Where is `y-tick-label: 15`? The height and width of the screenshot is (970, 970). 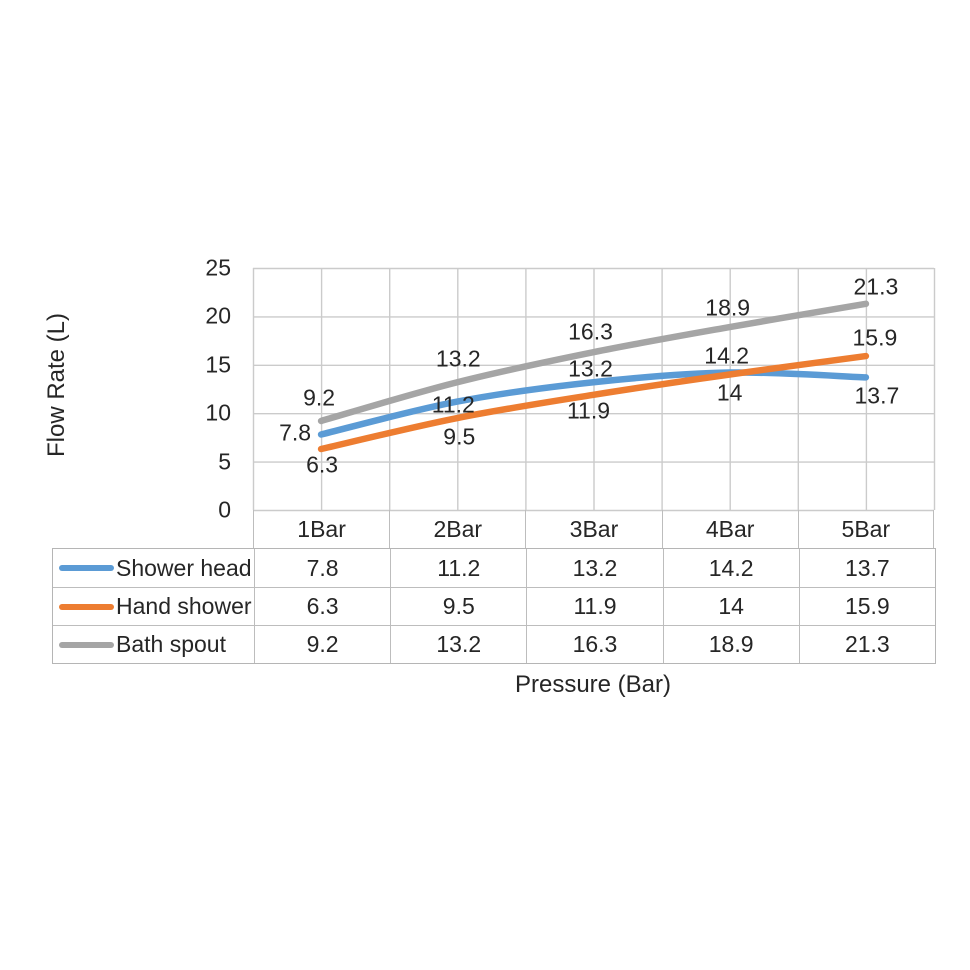 y-tick-label: 15 is located at coordinates (218, 364).